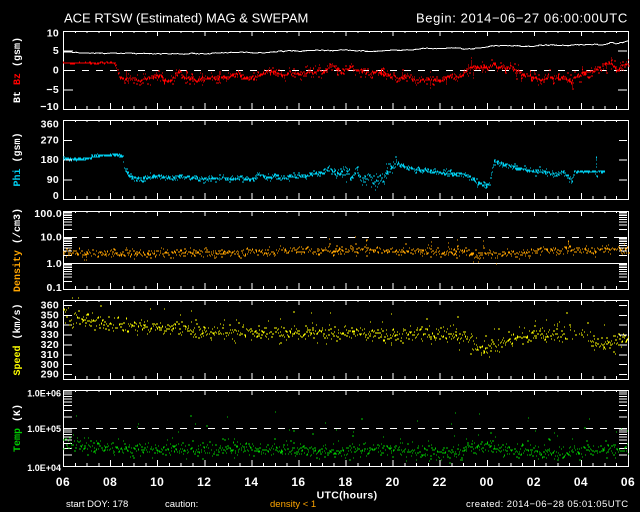 The height and width of the screenshot is (512, 640). What do you see at coordinates (50, 140) in the screenshot?
I see `svg-text: 270` at bounding box center [50, 140].